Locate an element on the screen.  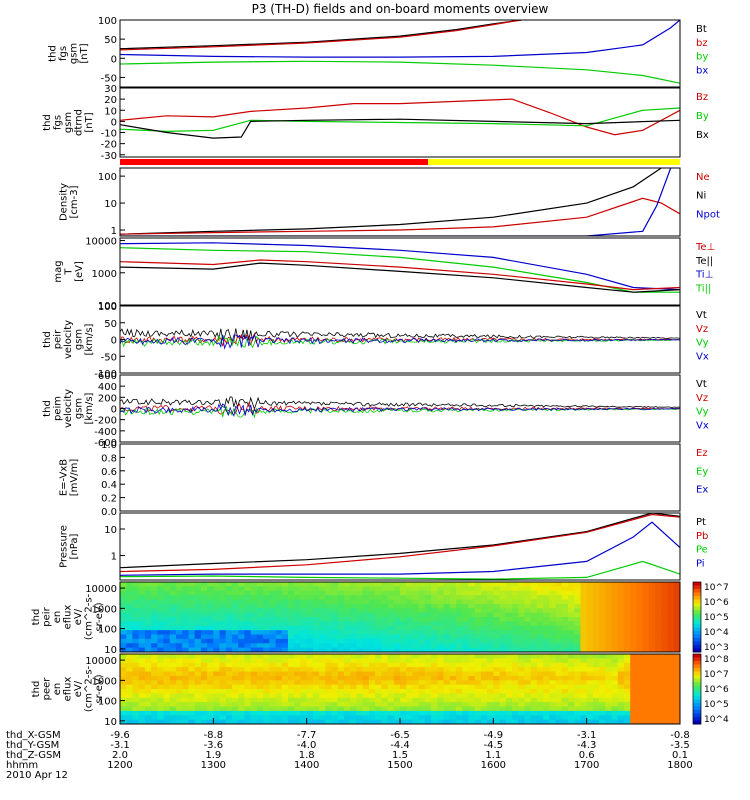
legend-Pt: Pt is located at coordinates (701, 522).